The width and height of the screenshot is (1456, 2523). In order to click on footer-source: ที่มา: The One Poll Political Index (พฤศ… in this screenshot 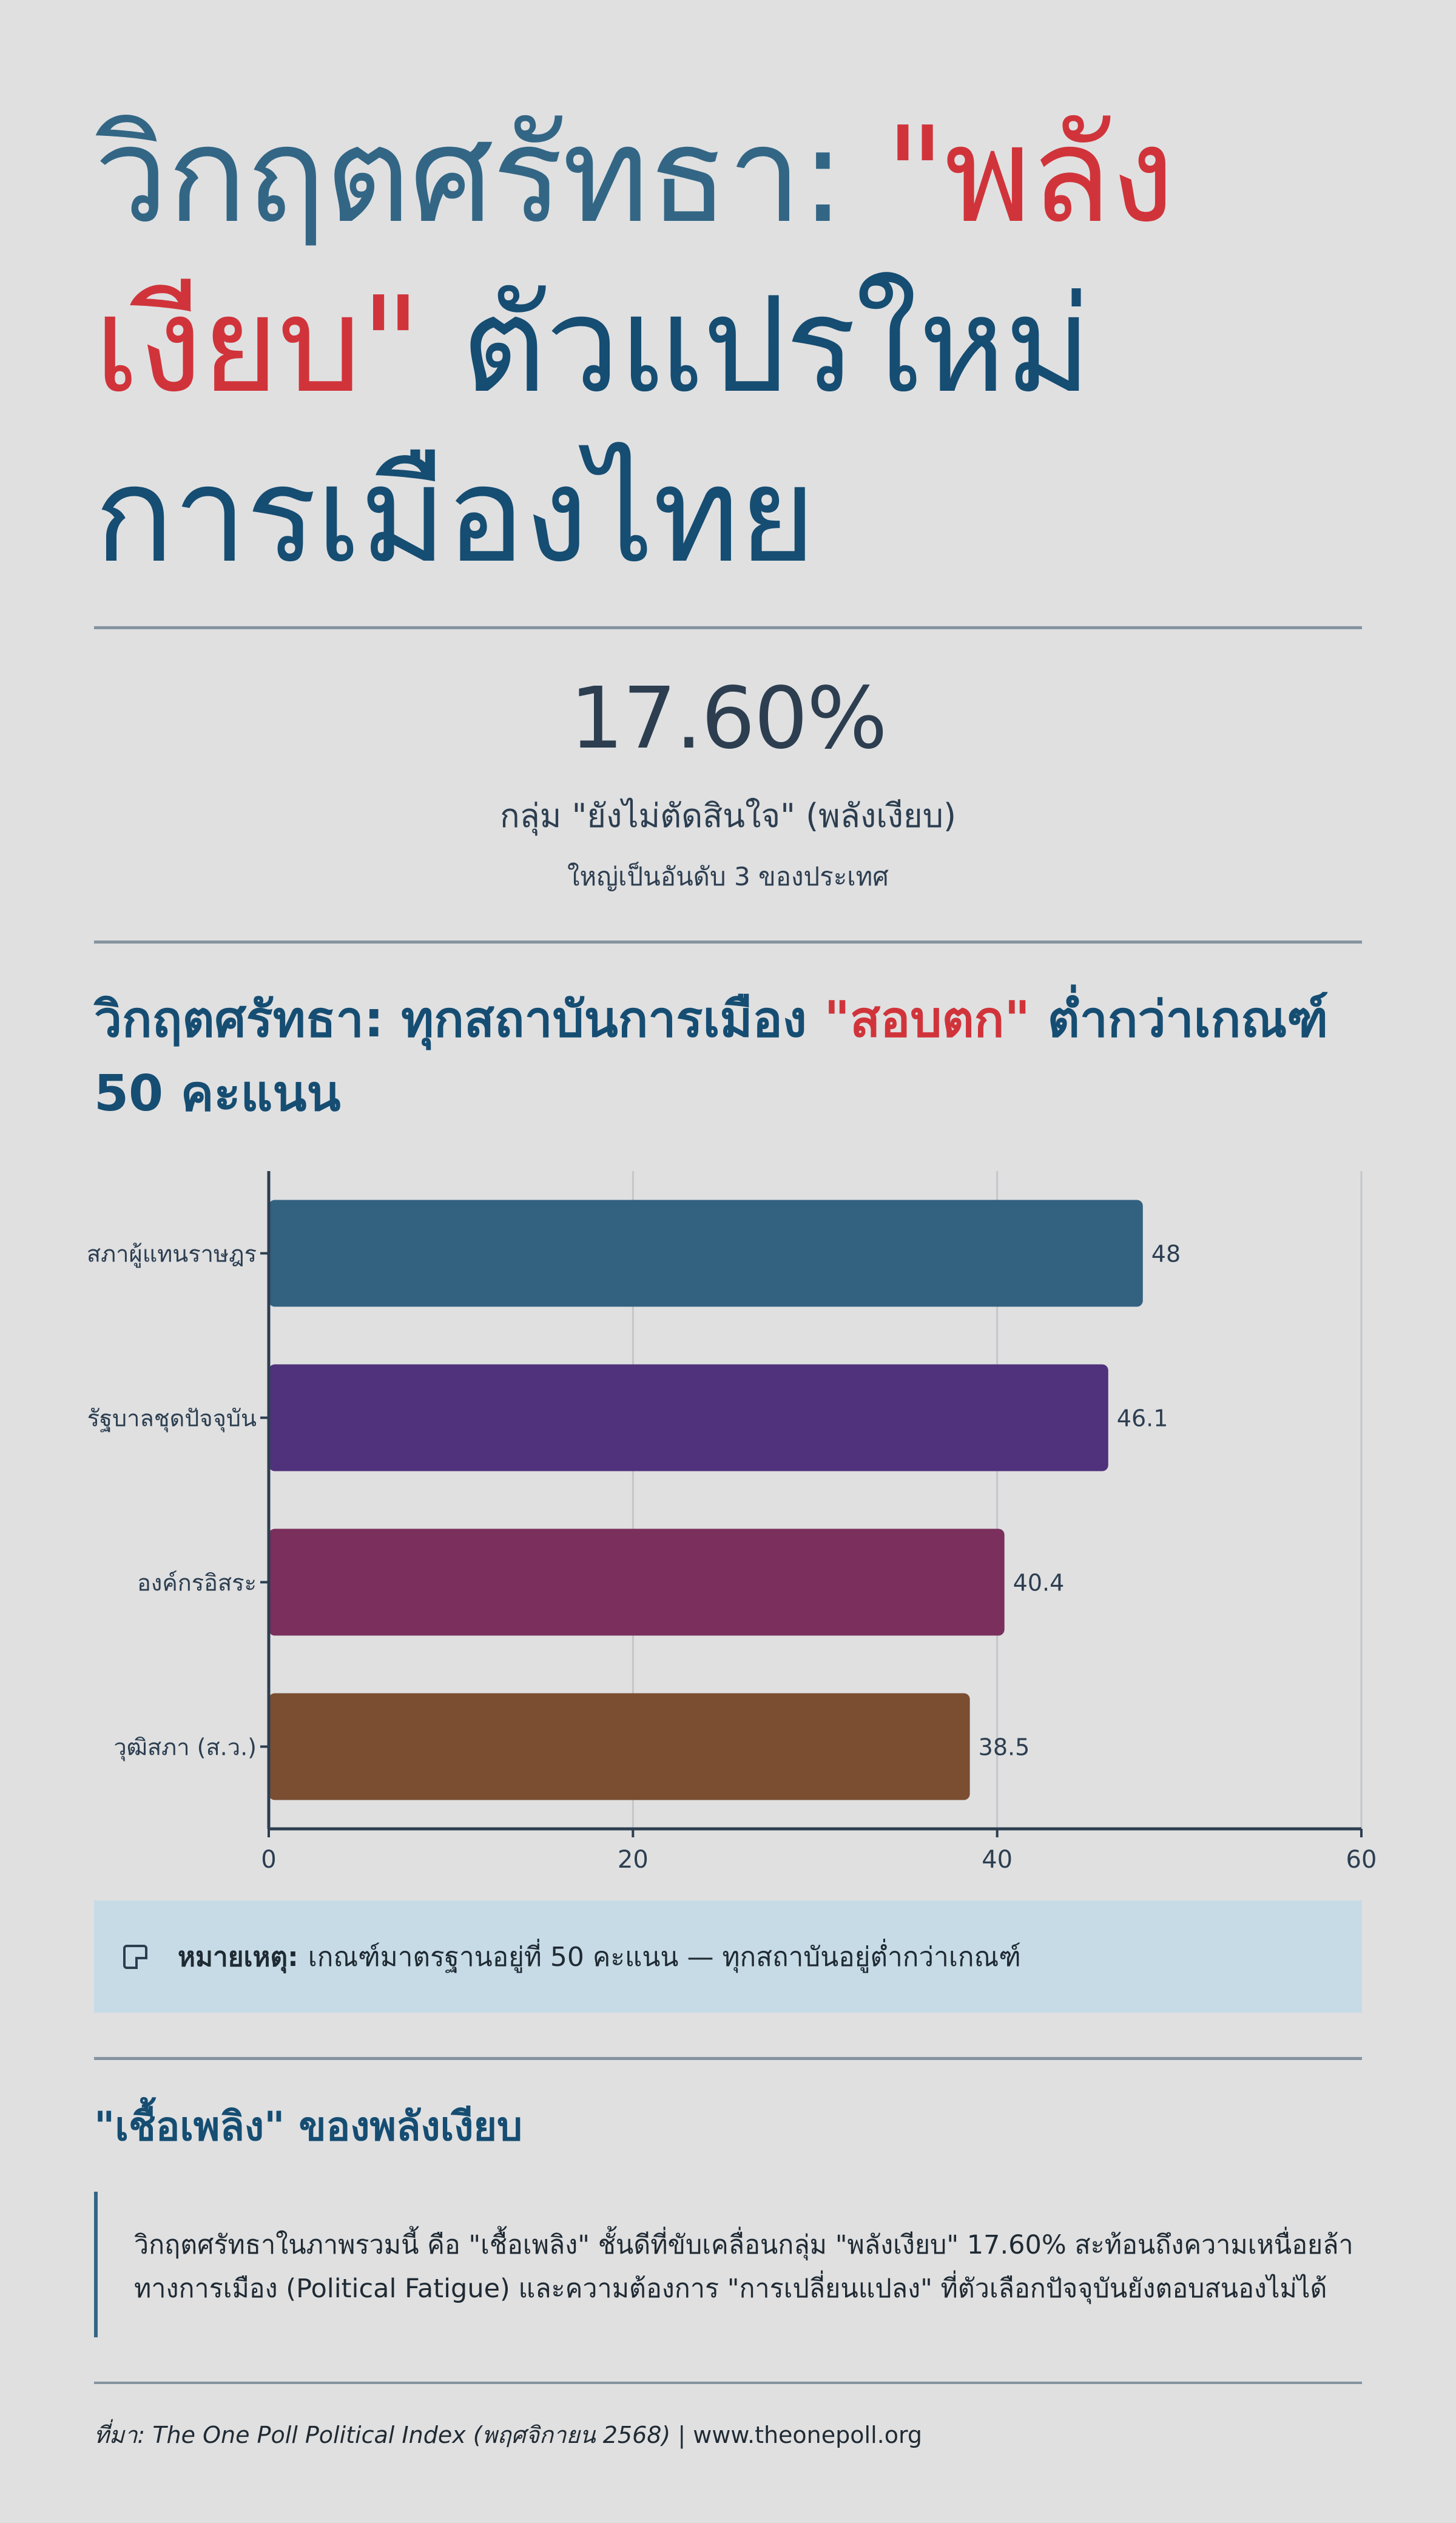, I will do `click(382, 2435)`.